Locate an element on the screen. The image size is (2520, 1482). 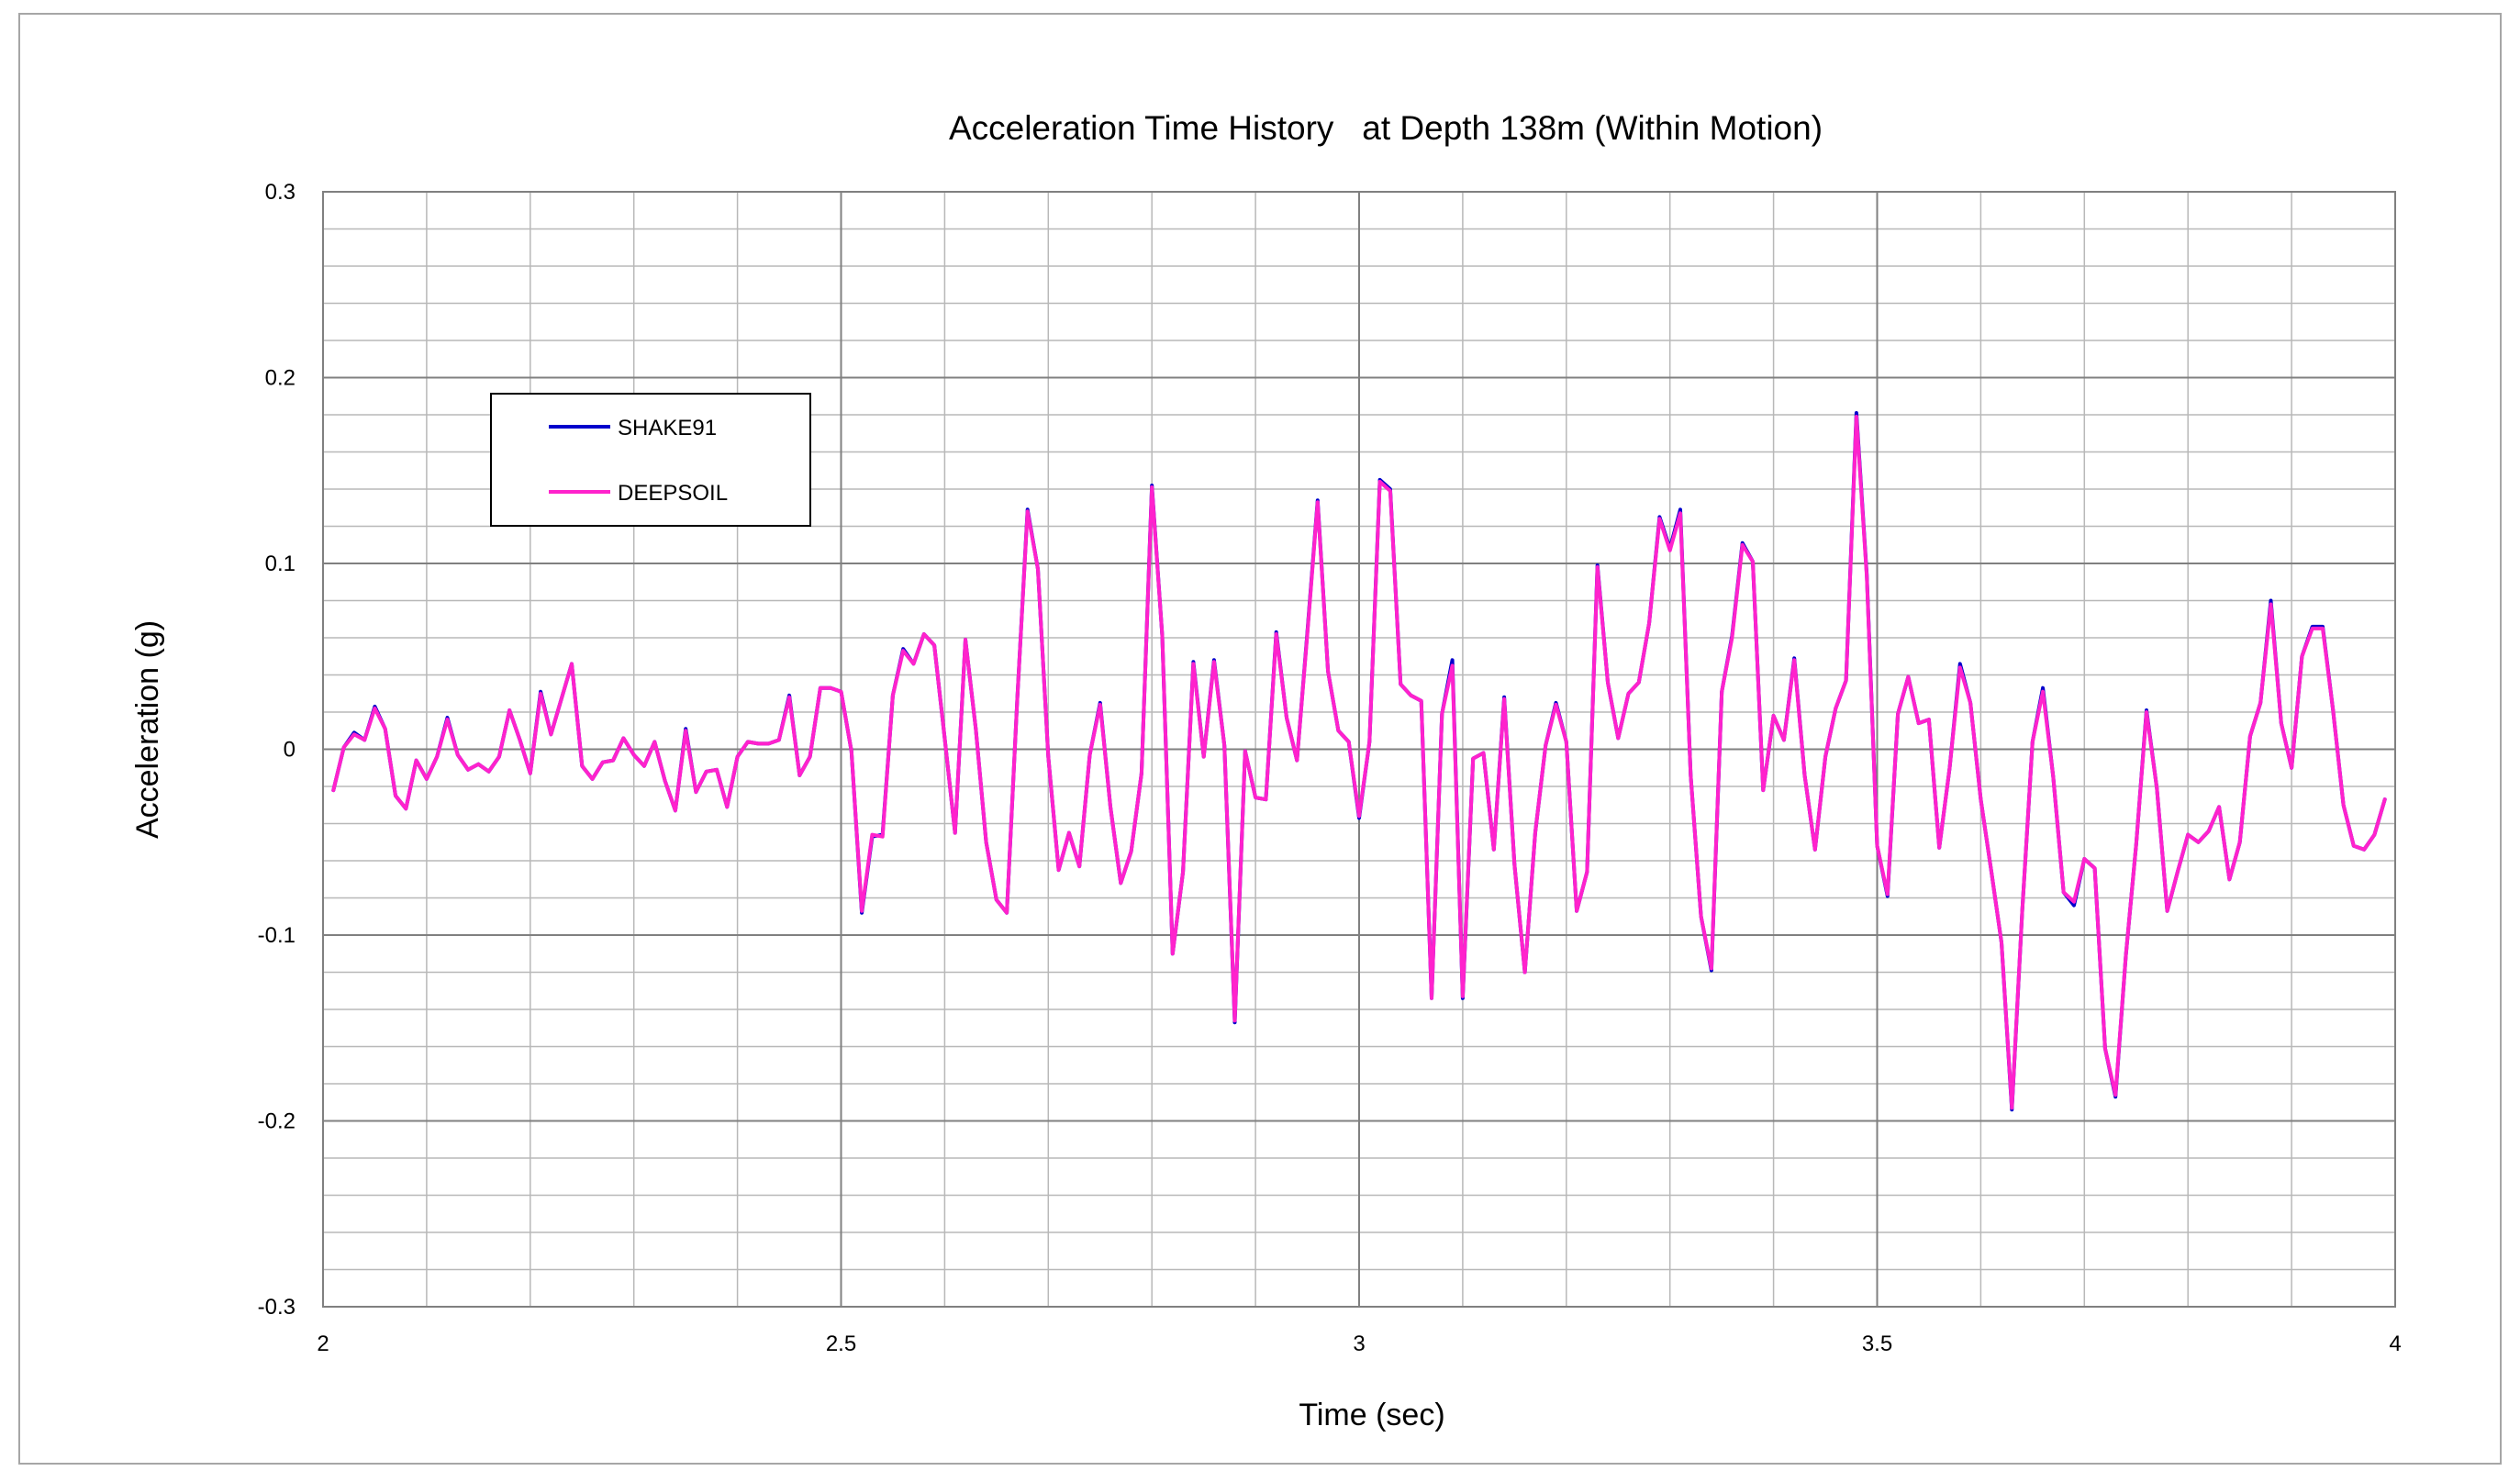
x-tick-label: 3 is located at coordinates (1359, 1344).